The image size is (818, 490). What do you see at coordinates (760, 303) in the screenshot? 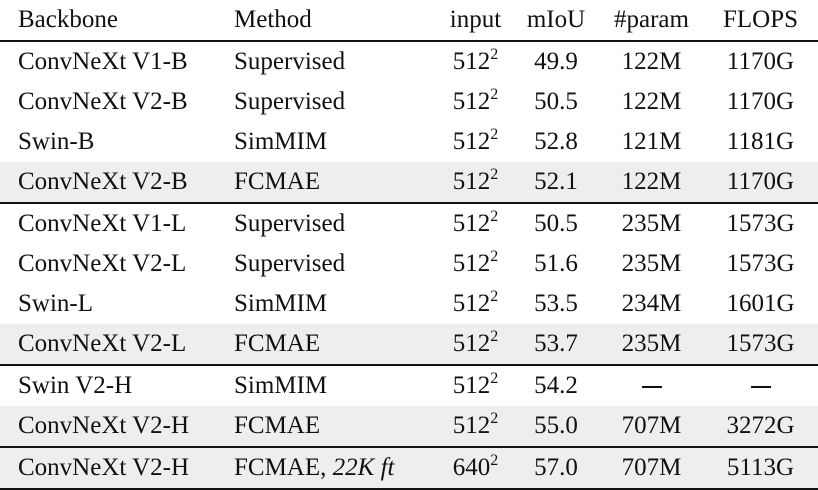
I see `cell-flops: 1601G` at bounding box center [760, 303].